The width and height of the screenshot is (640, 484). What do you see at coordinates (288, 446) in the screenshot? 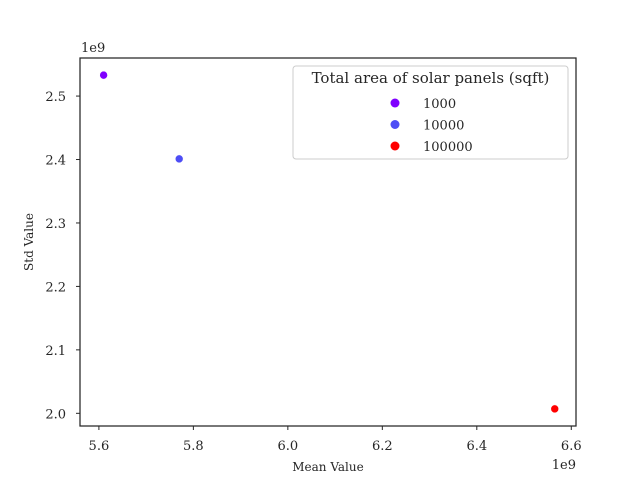
I see `x-tick-label: 6.0` at bounding box center [288, 446].